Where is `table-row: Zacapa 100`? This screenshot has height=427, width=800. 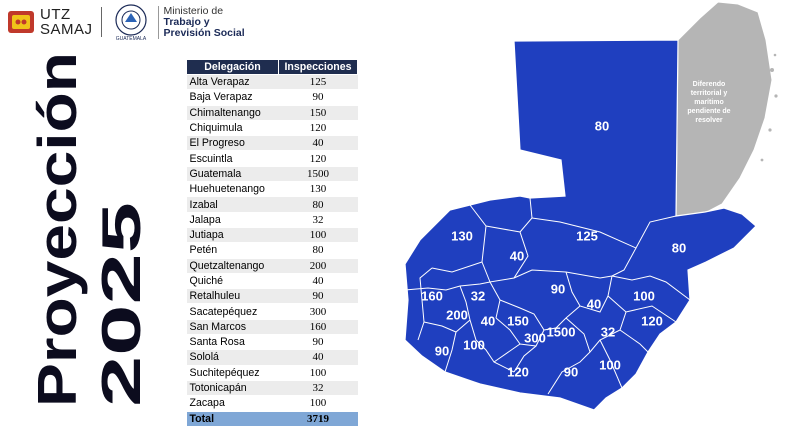 table-row: Zacapa 100 is located at coordinates (272, 403).